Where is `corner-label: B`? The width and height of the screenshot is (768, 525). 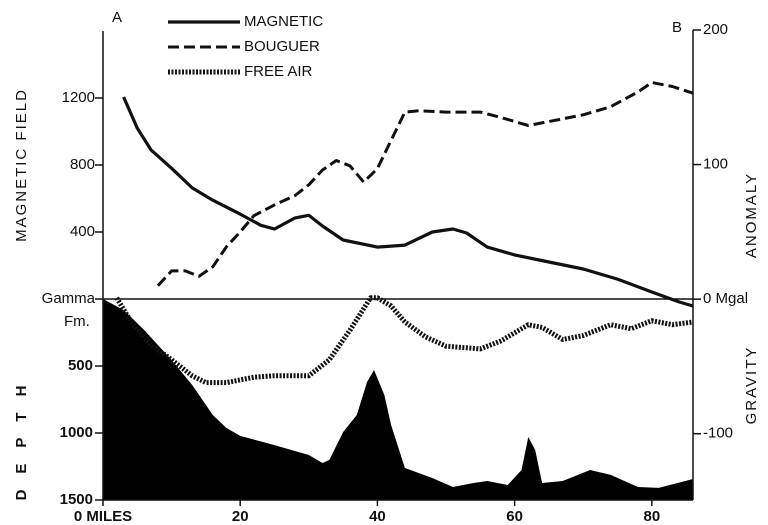 corner-label: B is located at coordinates (677, 27).